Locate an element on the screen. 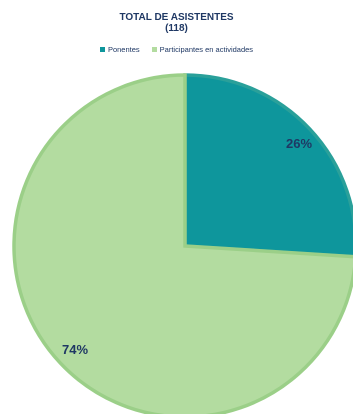 The image size is (353, 414). legend-item-participantes: Participantes en actividades is located at coordinates (202, 49).